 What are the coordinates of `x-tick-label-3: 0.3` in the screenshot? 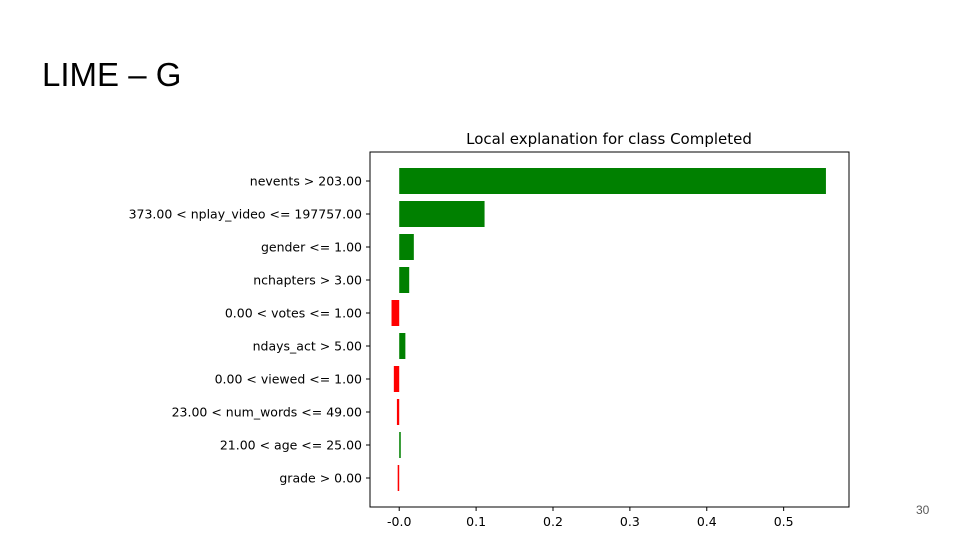 It's located at (630, 521).